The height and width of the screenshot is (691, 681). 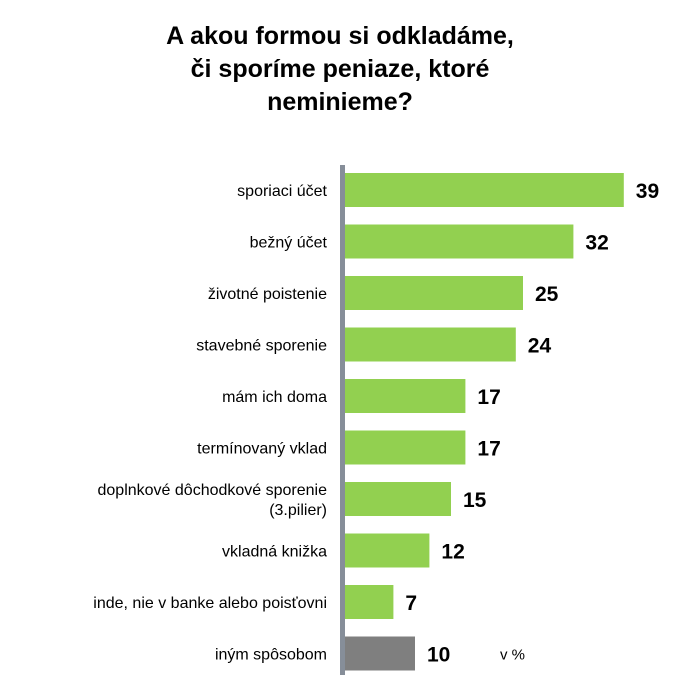 What do you see at coordinates (438, 655) in the screenshot?
I see `value-label: 10` at bounding box center [438, 655].